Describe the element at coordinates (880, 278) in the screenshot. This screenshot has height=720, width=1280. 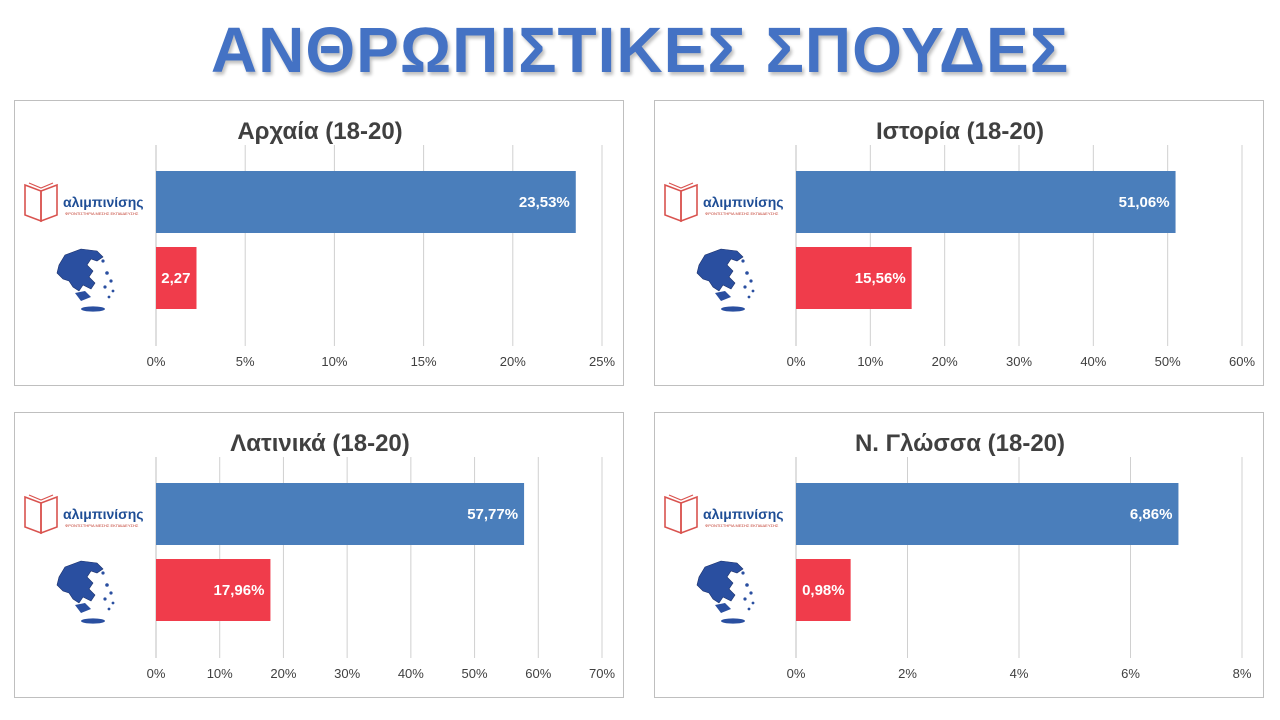
I see `data-label: 15,56%` at that location.